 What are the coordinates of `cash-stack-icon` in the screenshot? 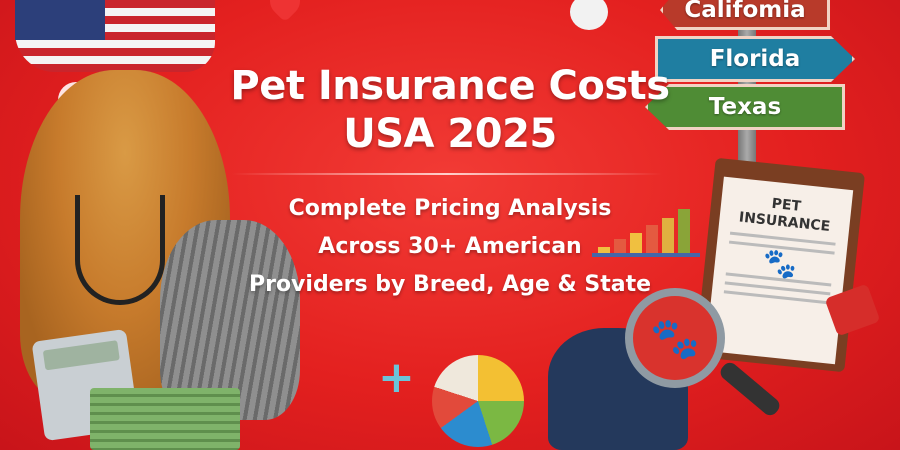 It's located at (165, 419).